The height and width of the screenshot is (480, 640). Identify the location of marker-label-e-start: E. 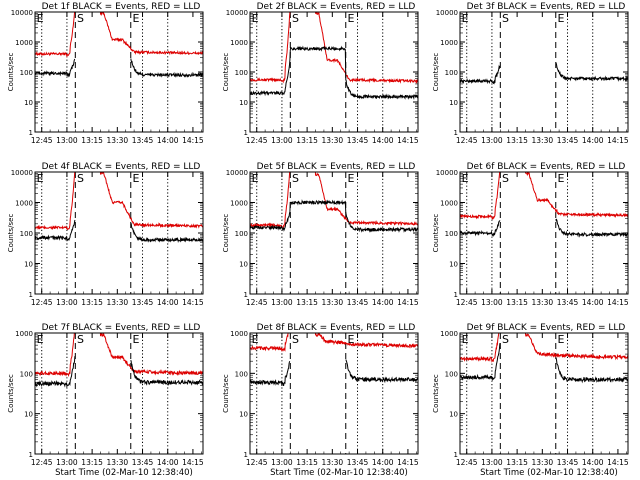
(465, 18).